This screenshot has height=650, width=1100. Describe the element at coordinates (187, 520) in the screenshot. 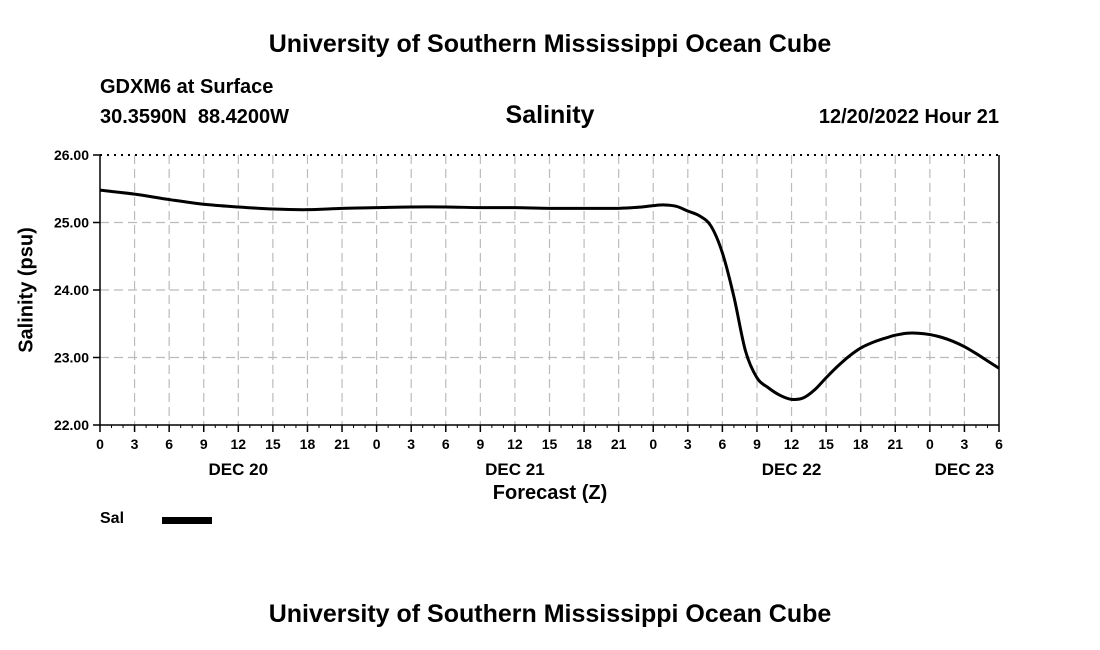

I see `legend-swatch-sal` at that location.